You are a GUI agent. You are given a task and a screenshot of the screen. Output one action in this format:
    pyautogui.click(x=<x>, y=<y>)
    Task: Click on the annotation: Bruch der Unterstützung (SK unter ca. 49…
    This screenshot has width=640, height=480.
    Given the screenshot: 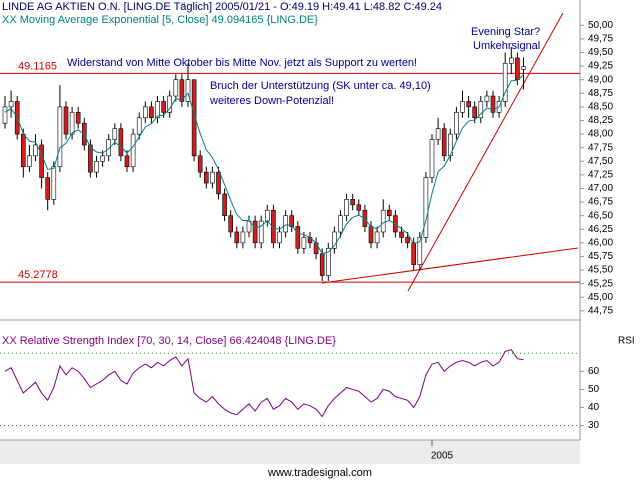 What is the action you would take?
    pyautogui.click(x=320, y=86)
    